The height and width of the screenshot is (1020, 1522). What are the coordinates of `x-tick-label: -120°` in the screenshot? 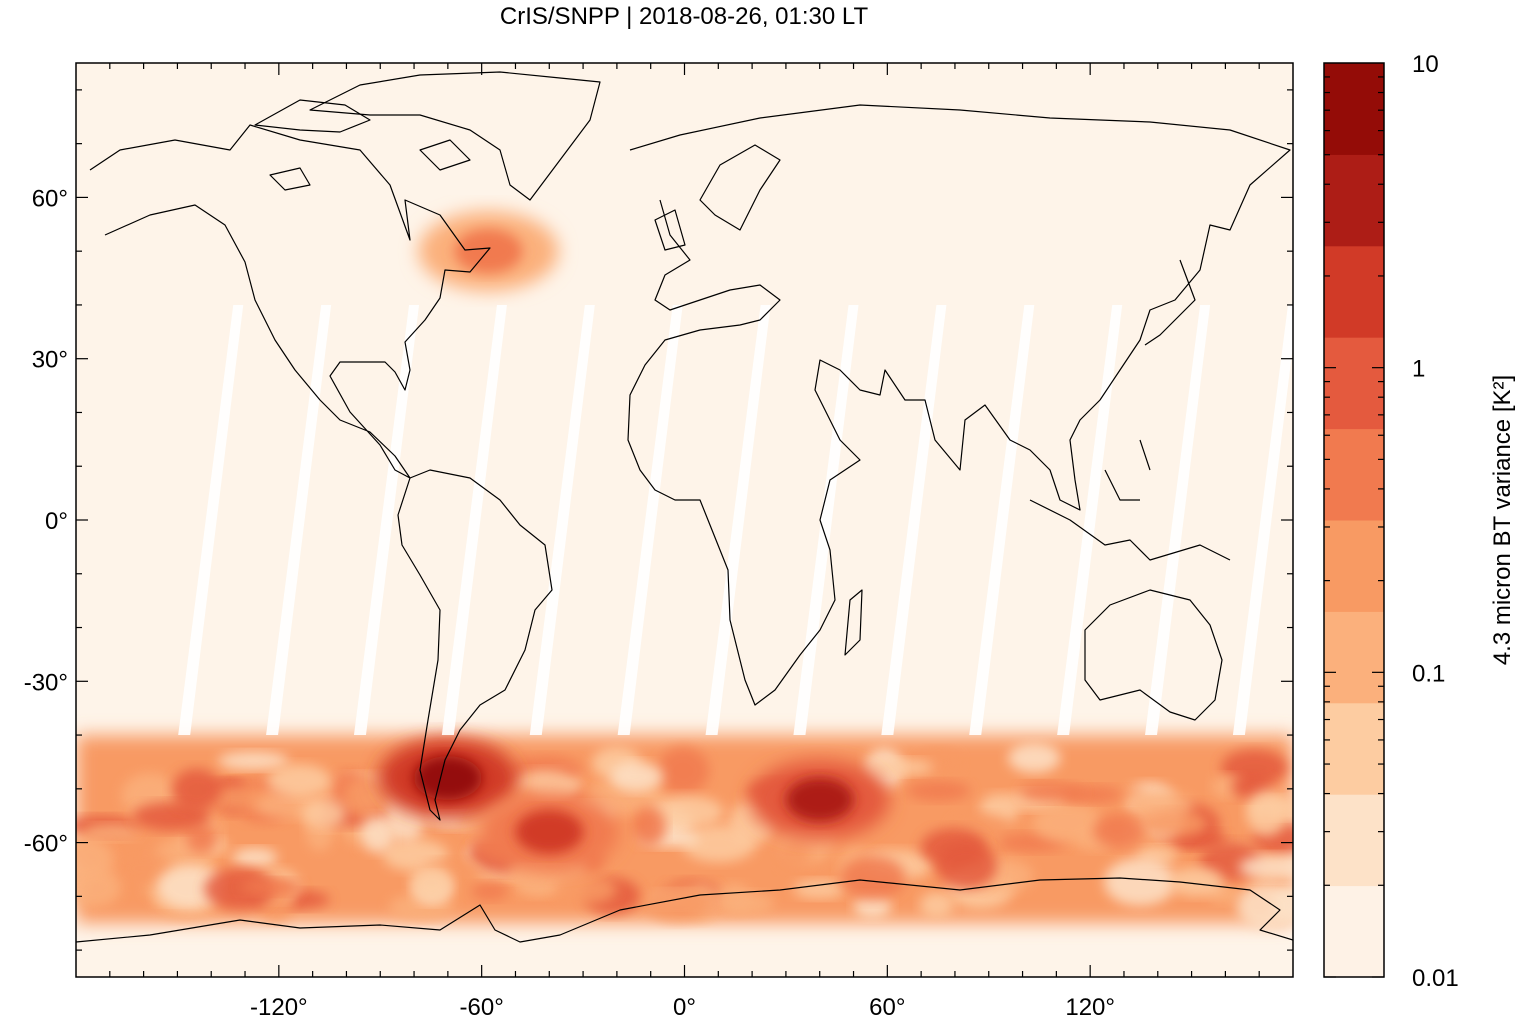 It's located at (279, 1007).